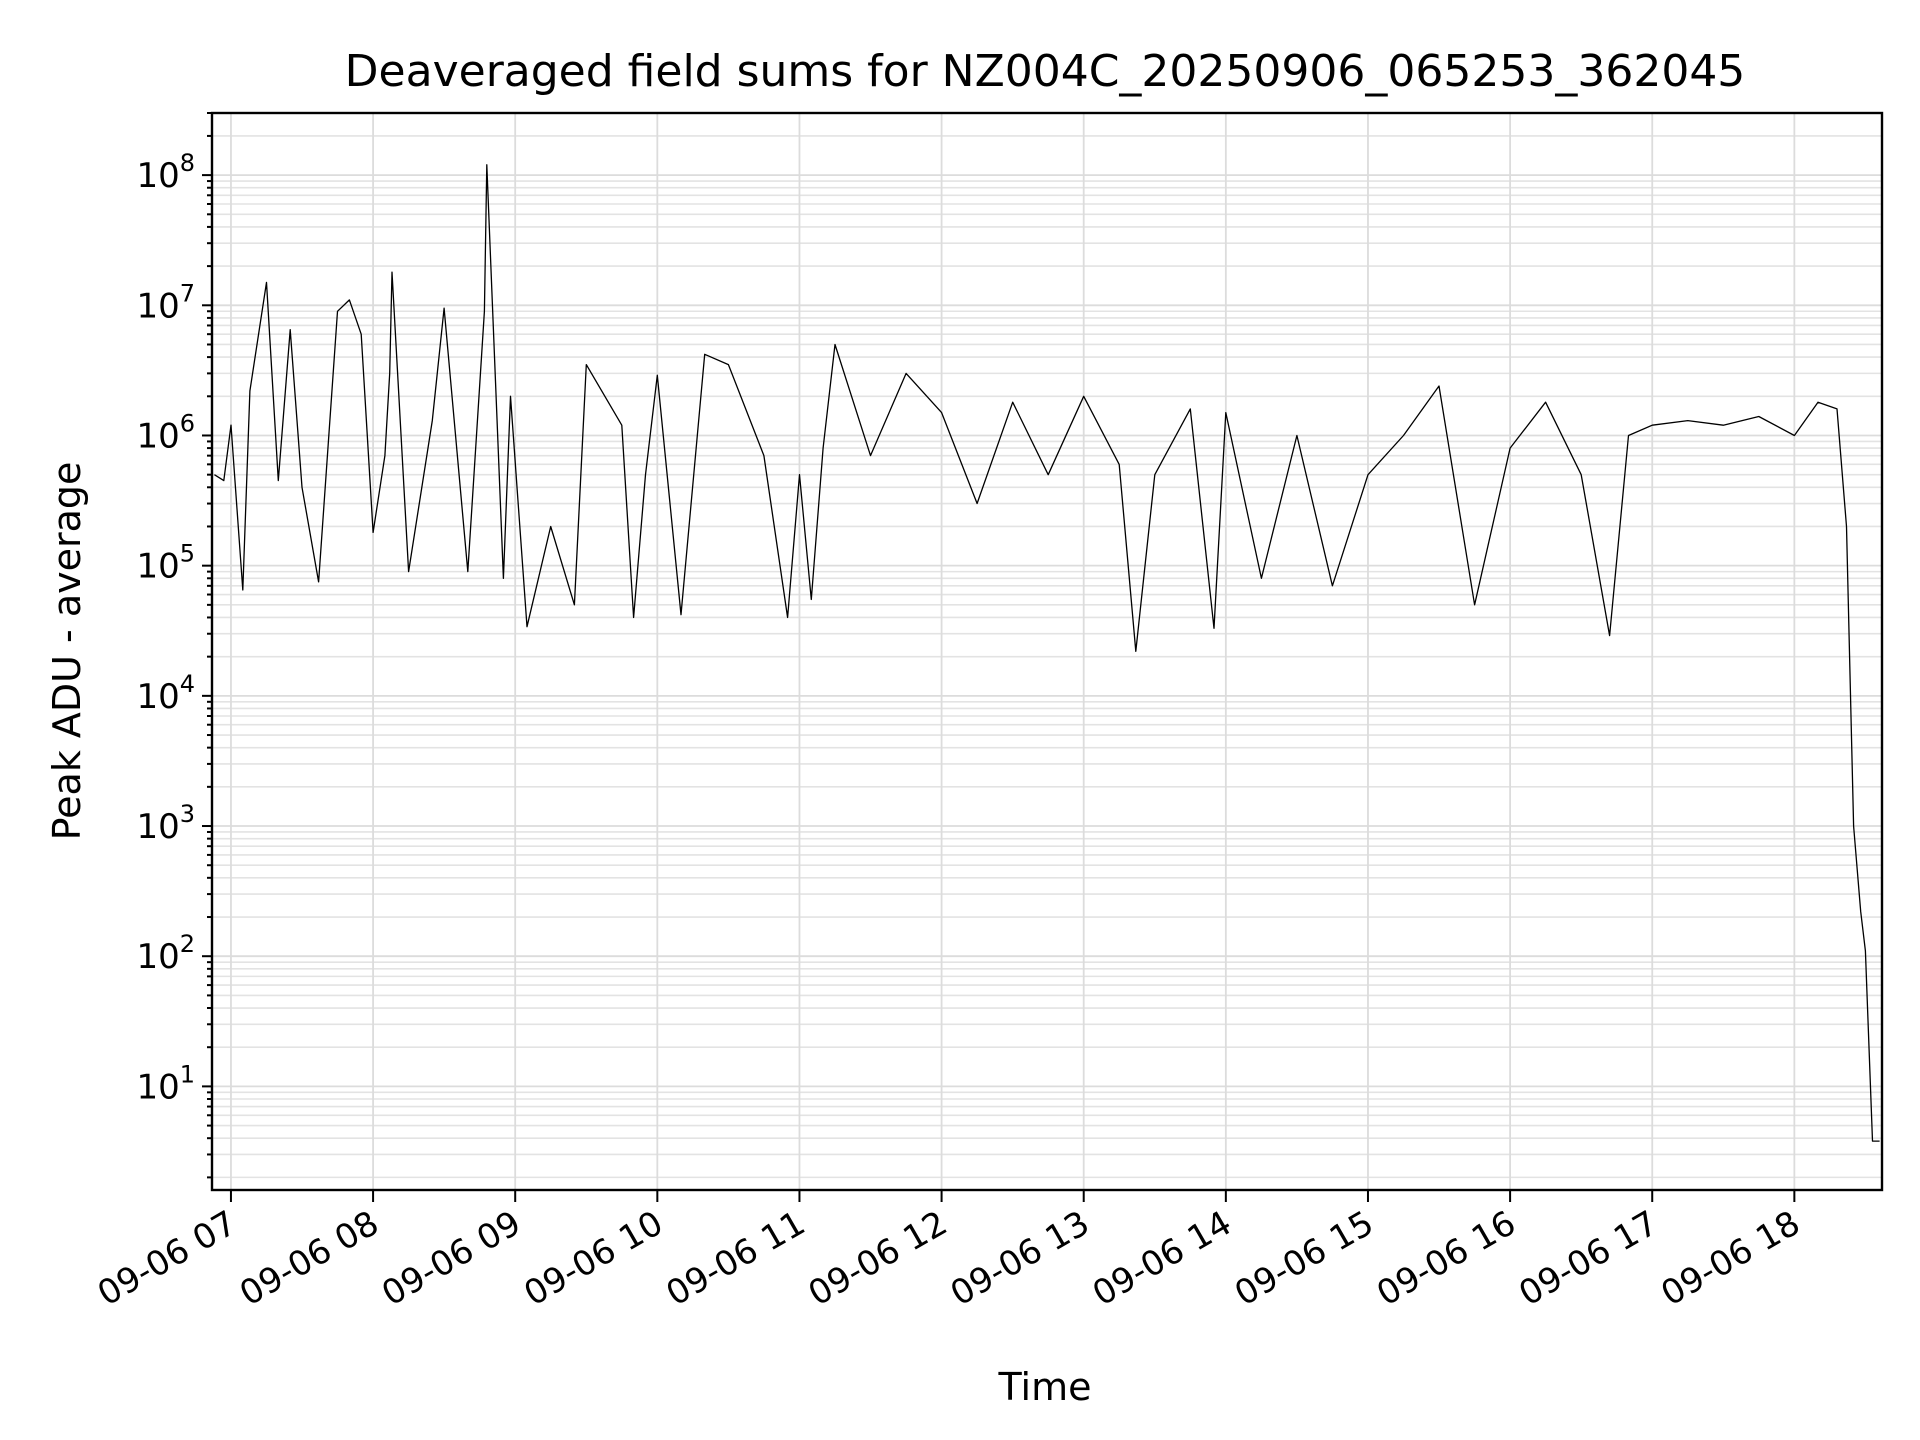  I want to click on y-tick-label: 10³, so click(165, 823).